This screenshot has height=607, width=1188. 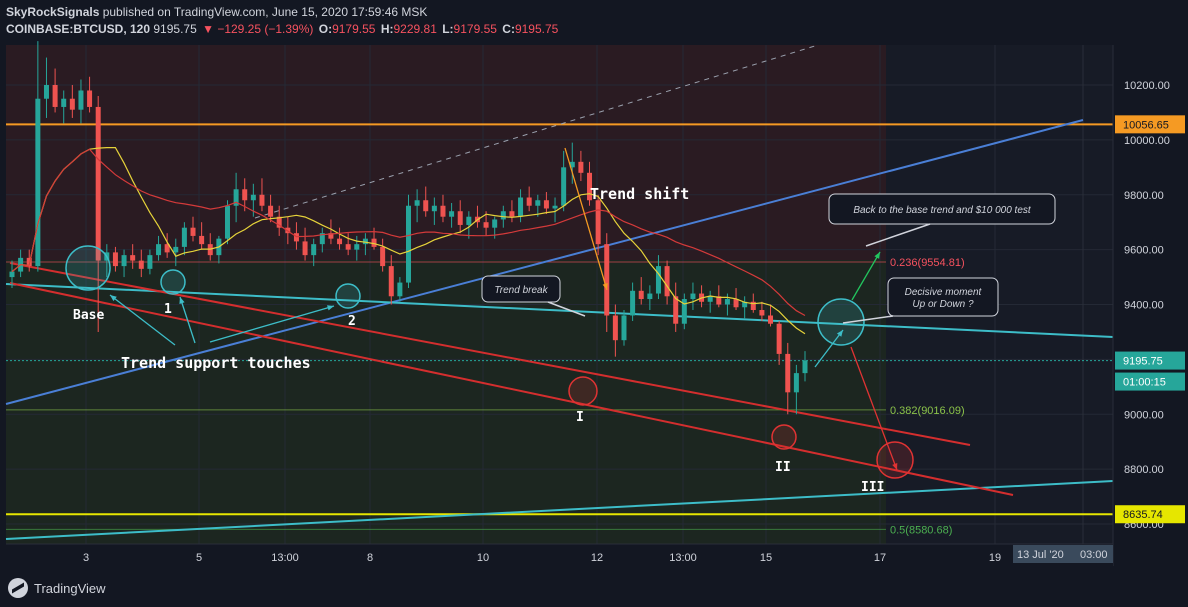 I want to click on y-tick-label: 10200.00, so click(x=1147, y=86).